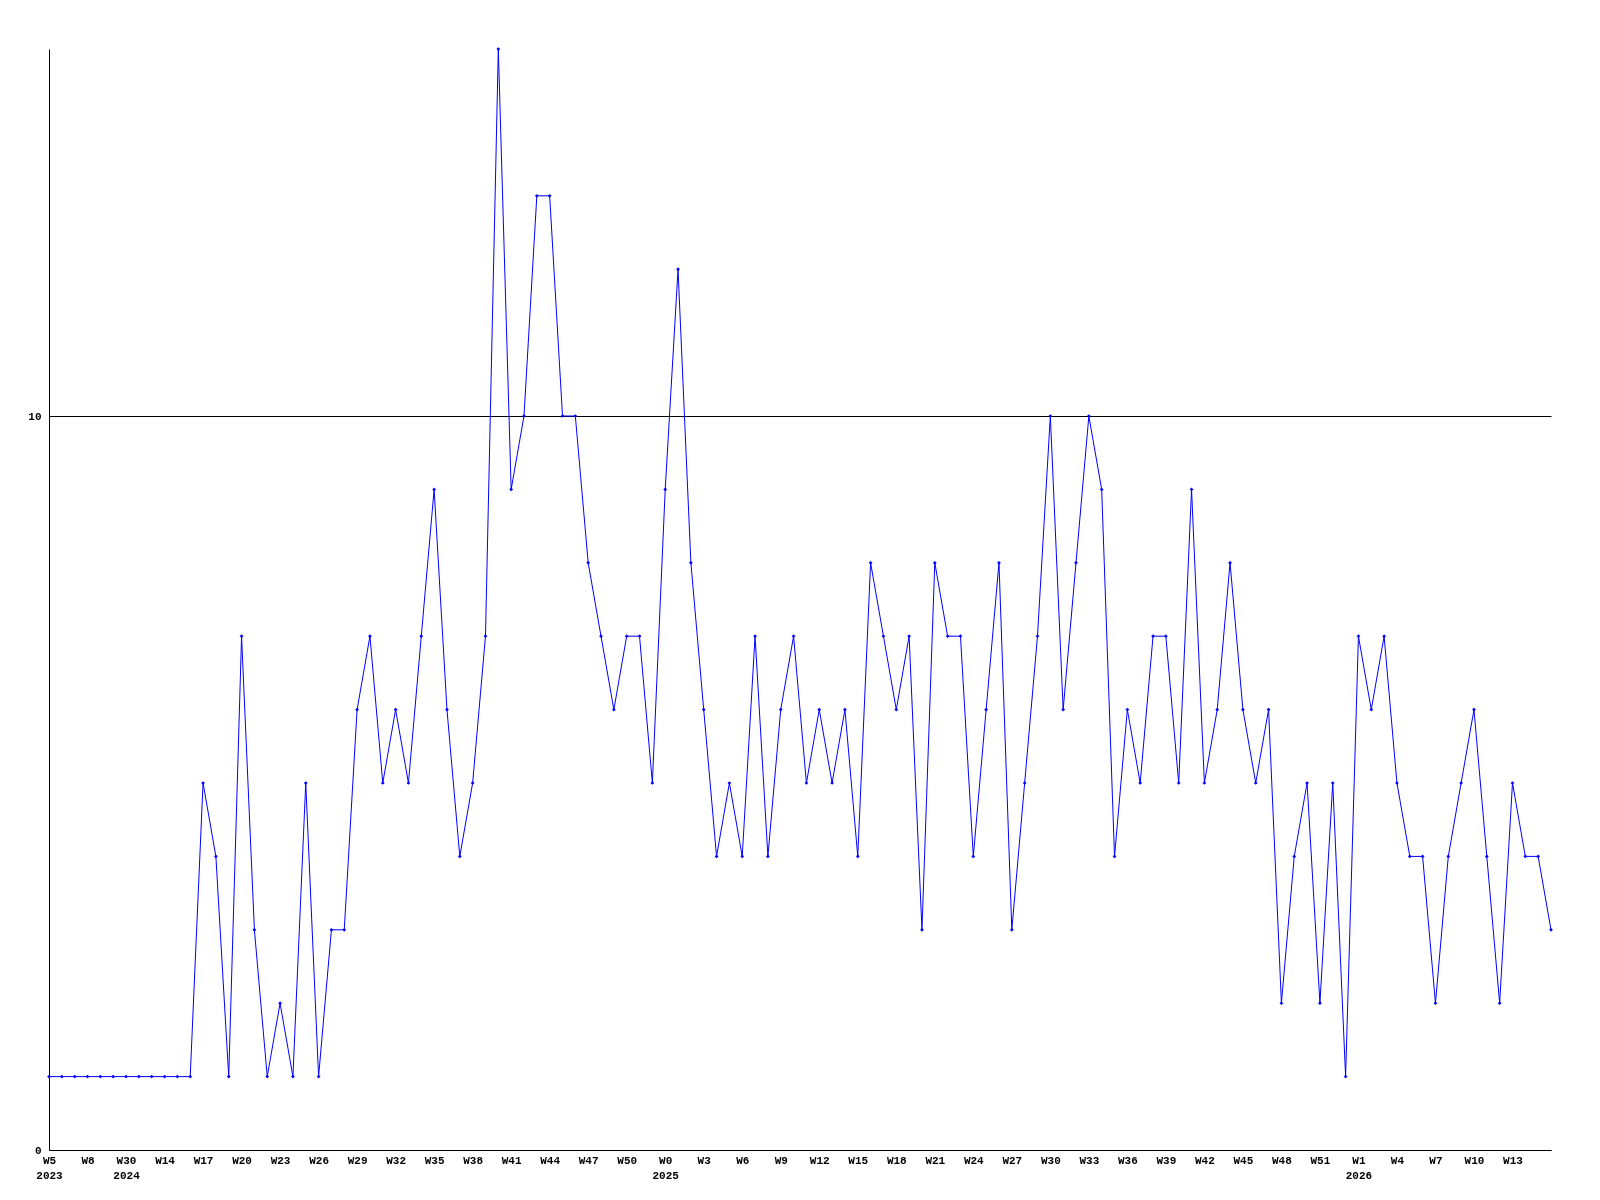 The height and width of the screenshot is (1200, 1600). Describe the element at coordinates (242, 1160) in the screenshot. I see `x-tick-label: W20` at that location.